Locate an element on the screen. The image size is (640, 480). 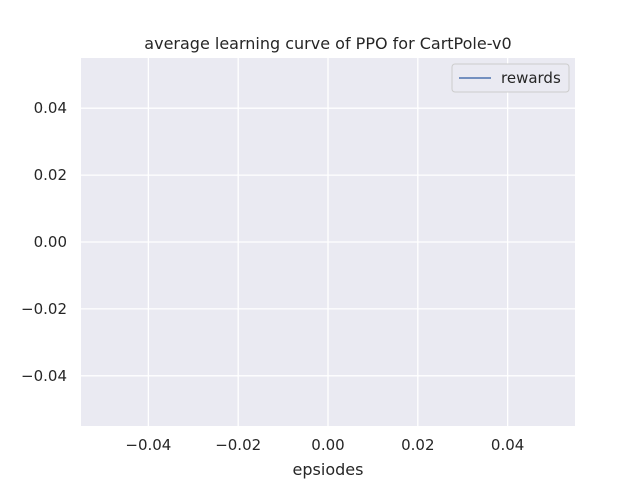
x-tick-label: 0.00 is located at coordinates (327, 445).